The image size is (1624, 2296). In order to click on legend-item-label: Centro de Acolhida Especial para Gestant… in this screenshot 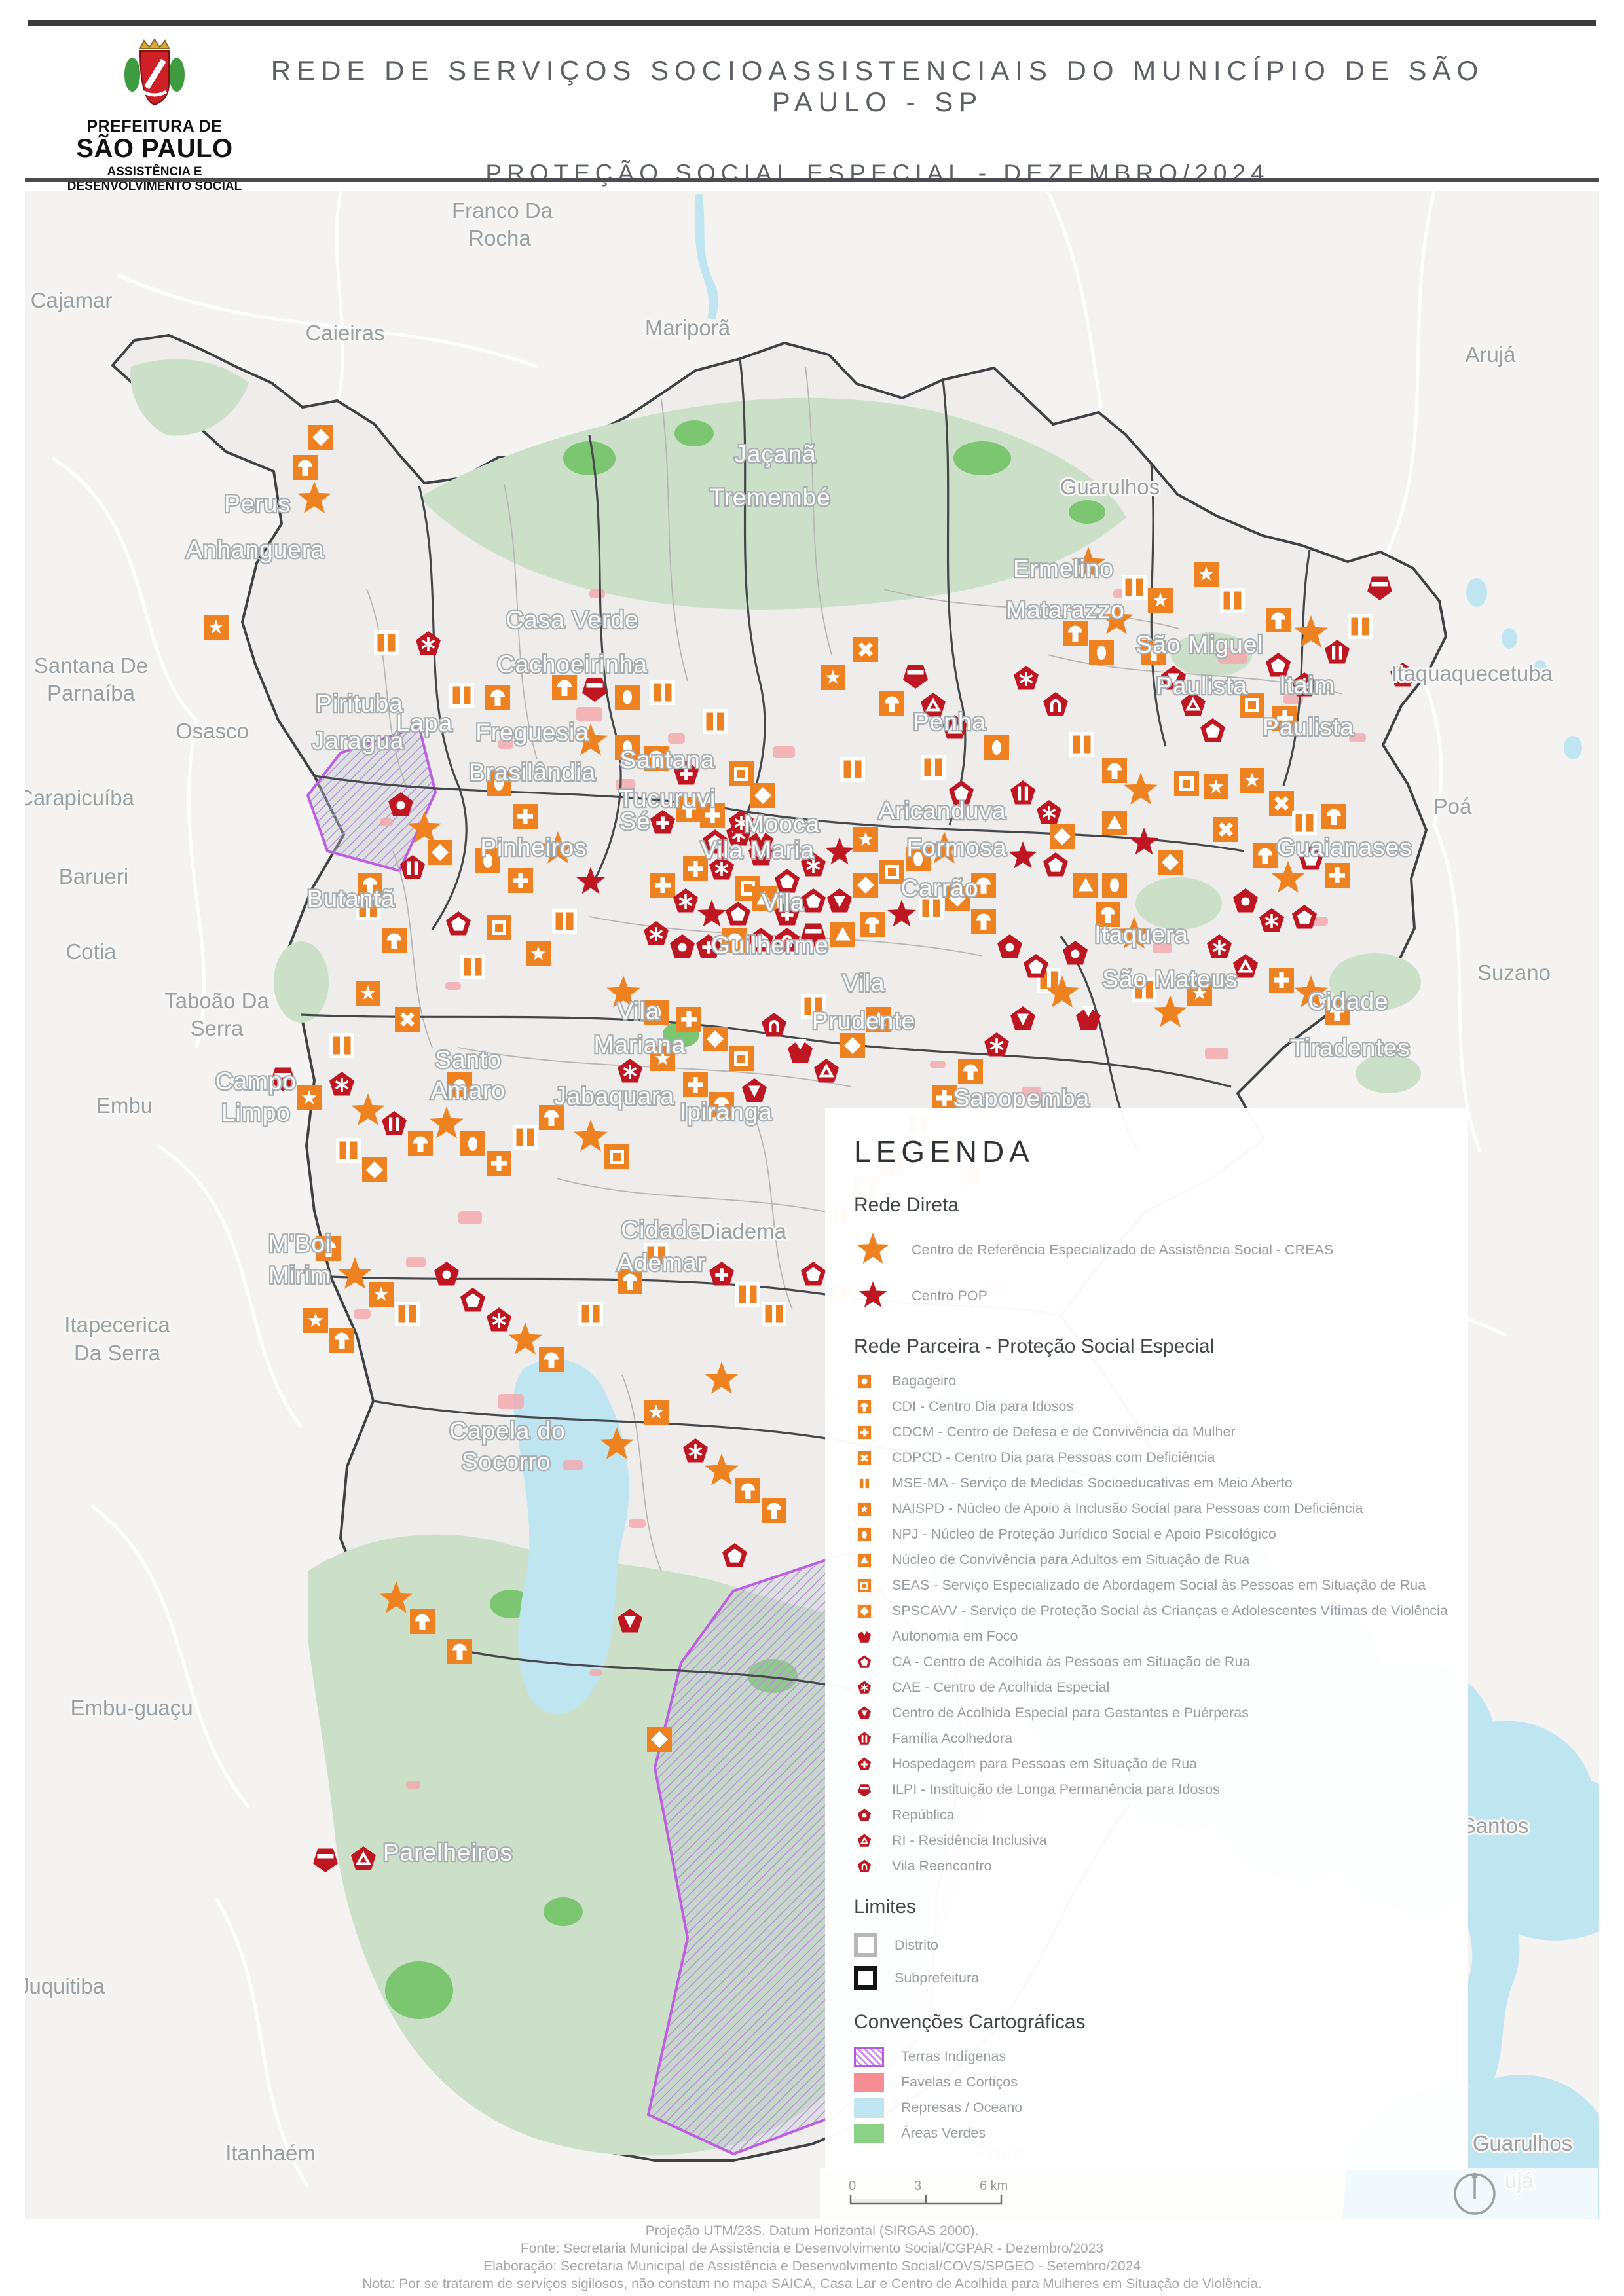, I will do `click(1070, 1713)`.